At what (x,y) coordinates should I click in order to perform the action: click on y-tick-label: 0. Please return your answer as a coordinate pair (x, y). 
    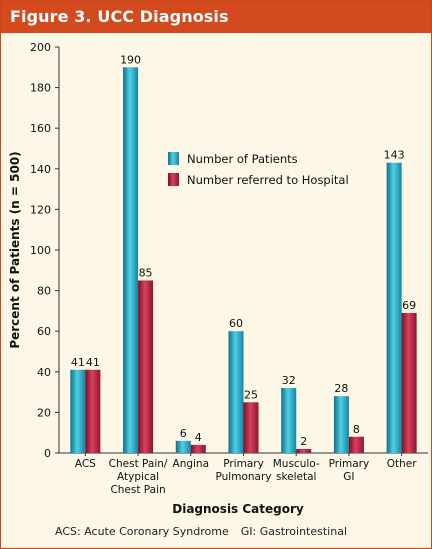
    Looking at the image, I should click on (47, 453).